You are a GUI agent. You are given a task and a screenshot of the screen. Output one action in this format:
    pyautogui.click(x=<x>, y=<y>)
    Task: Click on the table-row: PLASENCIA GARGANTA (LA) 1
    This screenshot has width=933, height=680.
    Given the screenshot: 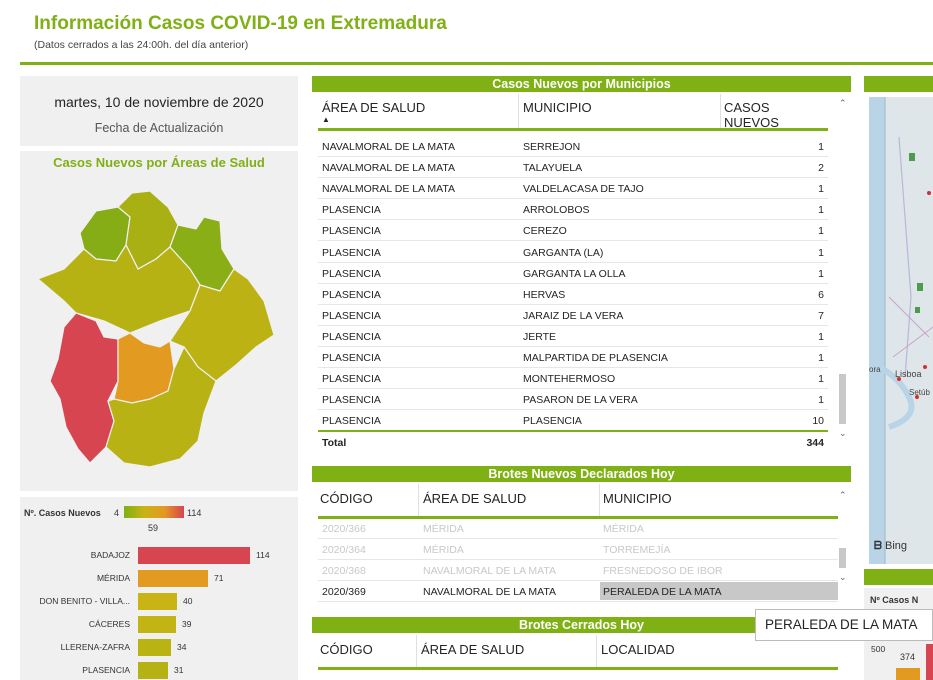 What is the action you would take?
    pyautogui.click(x=573, y=252)
    